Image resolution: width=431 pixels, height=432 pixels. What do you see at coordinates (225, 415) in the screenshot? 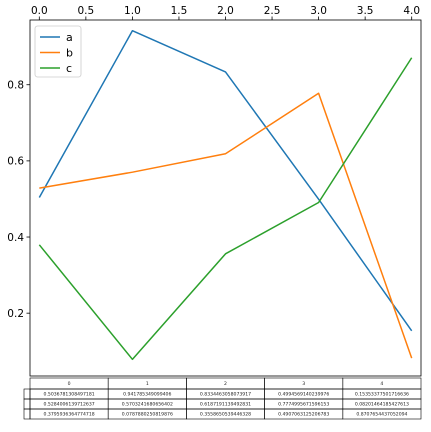
I see `table-cell-value: 0.3558650539446328` at bounding box center [225, 415].